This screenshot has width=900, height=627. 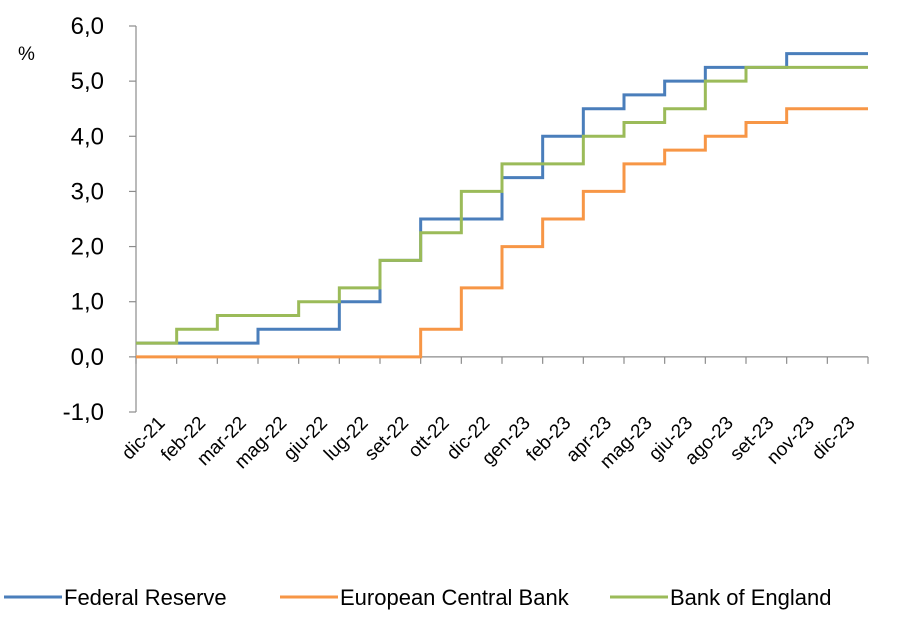 I want to click on legend-label-bank-of-england: Bank of England, so click(x=750, y=597).